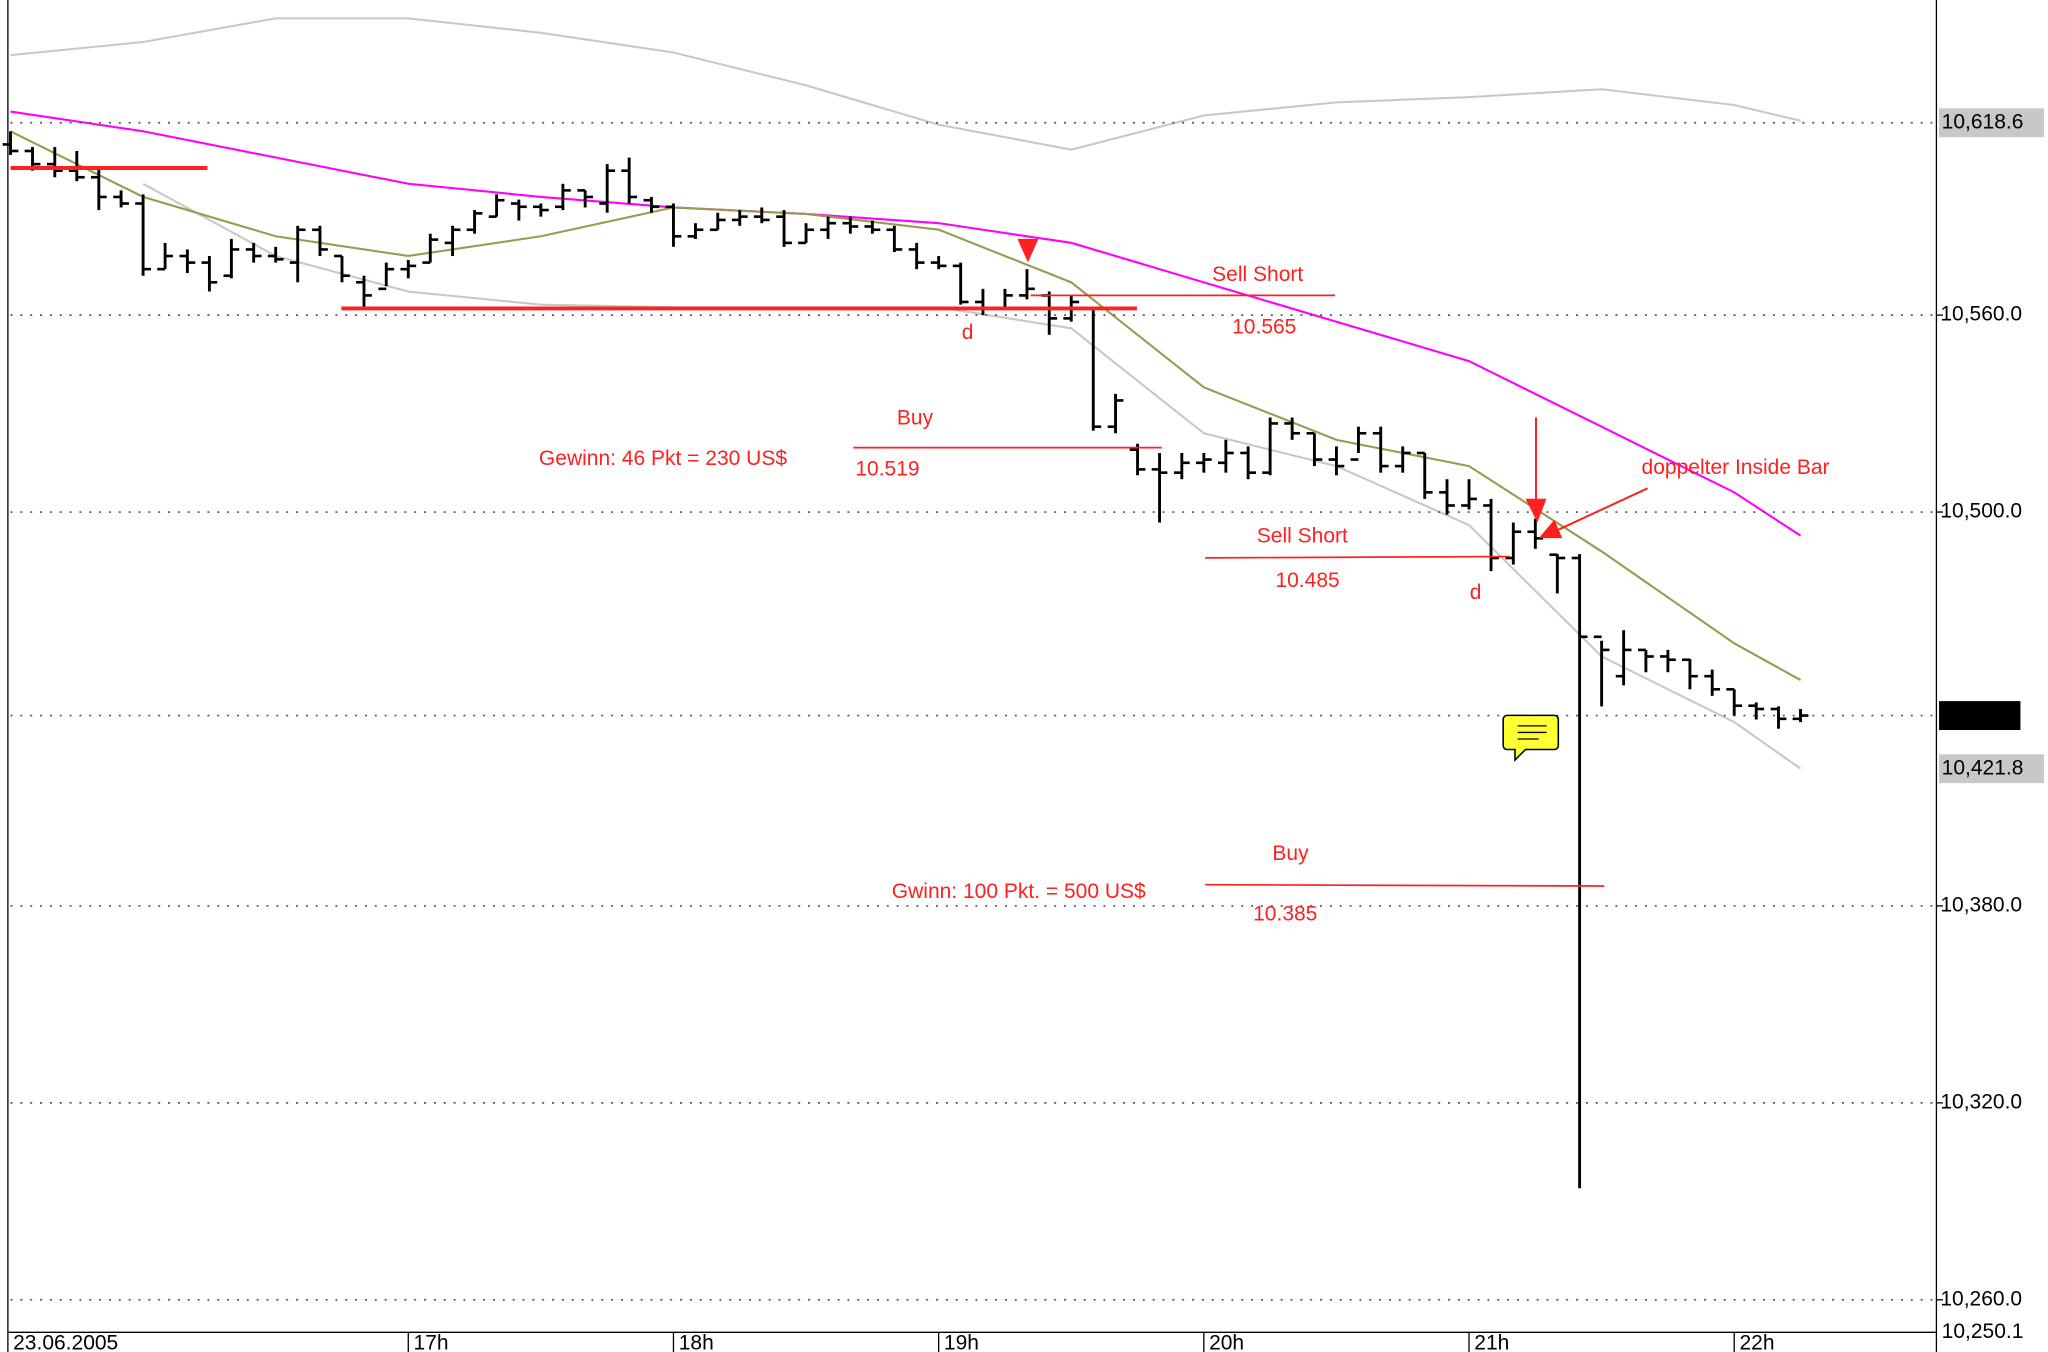 This screenshot has height=1352, width=2048. I want to click on x-tick-label: 22h, so click(1756, 1342).